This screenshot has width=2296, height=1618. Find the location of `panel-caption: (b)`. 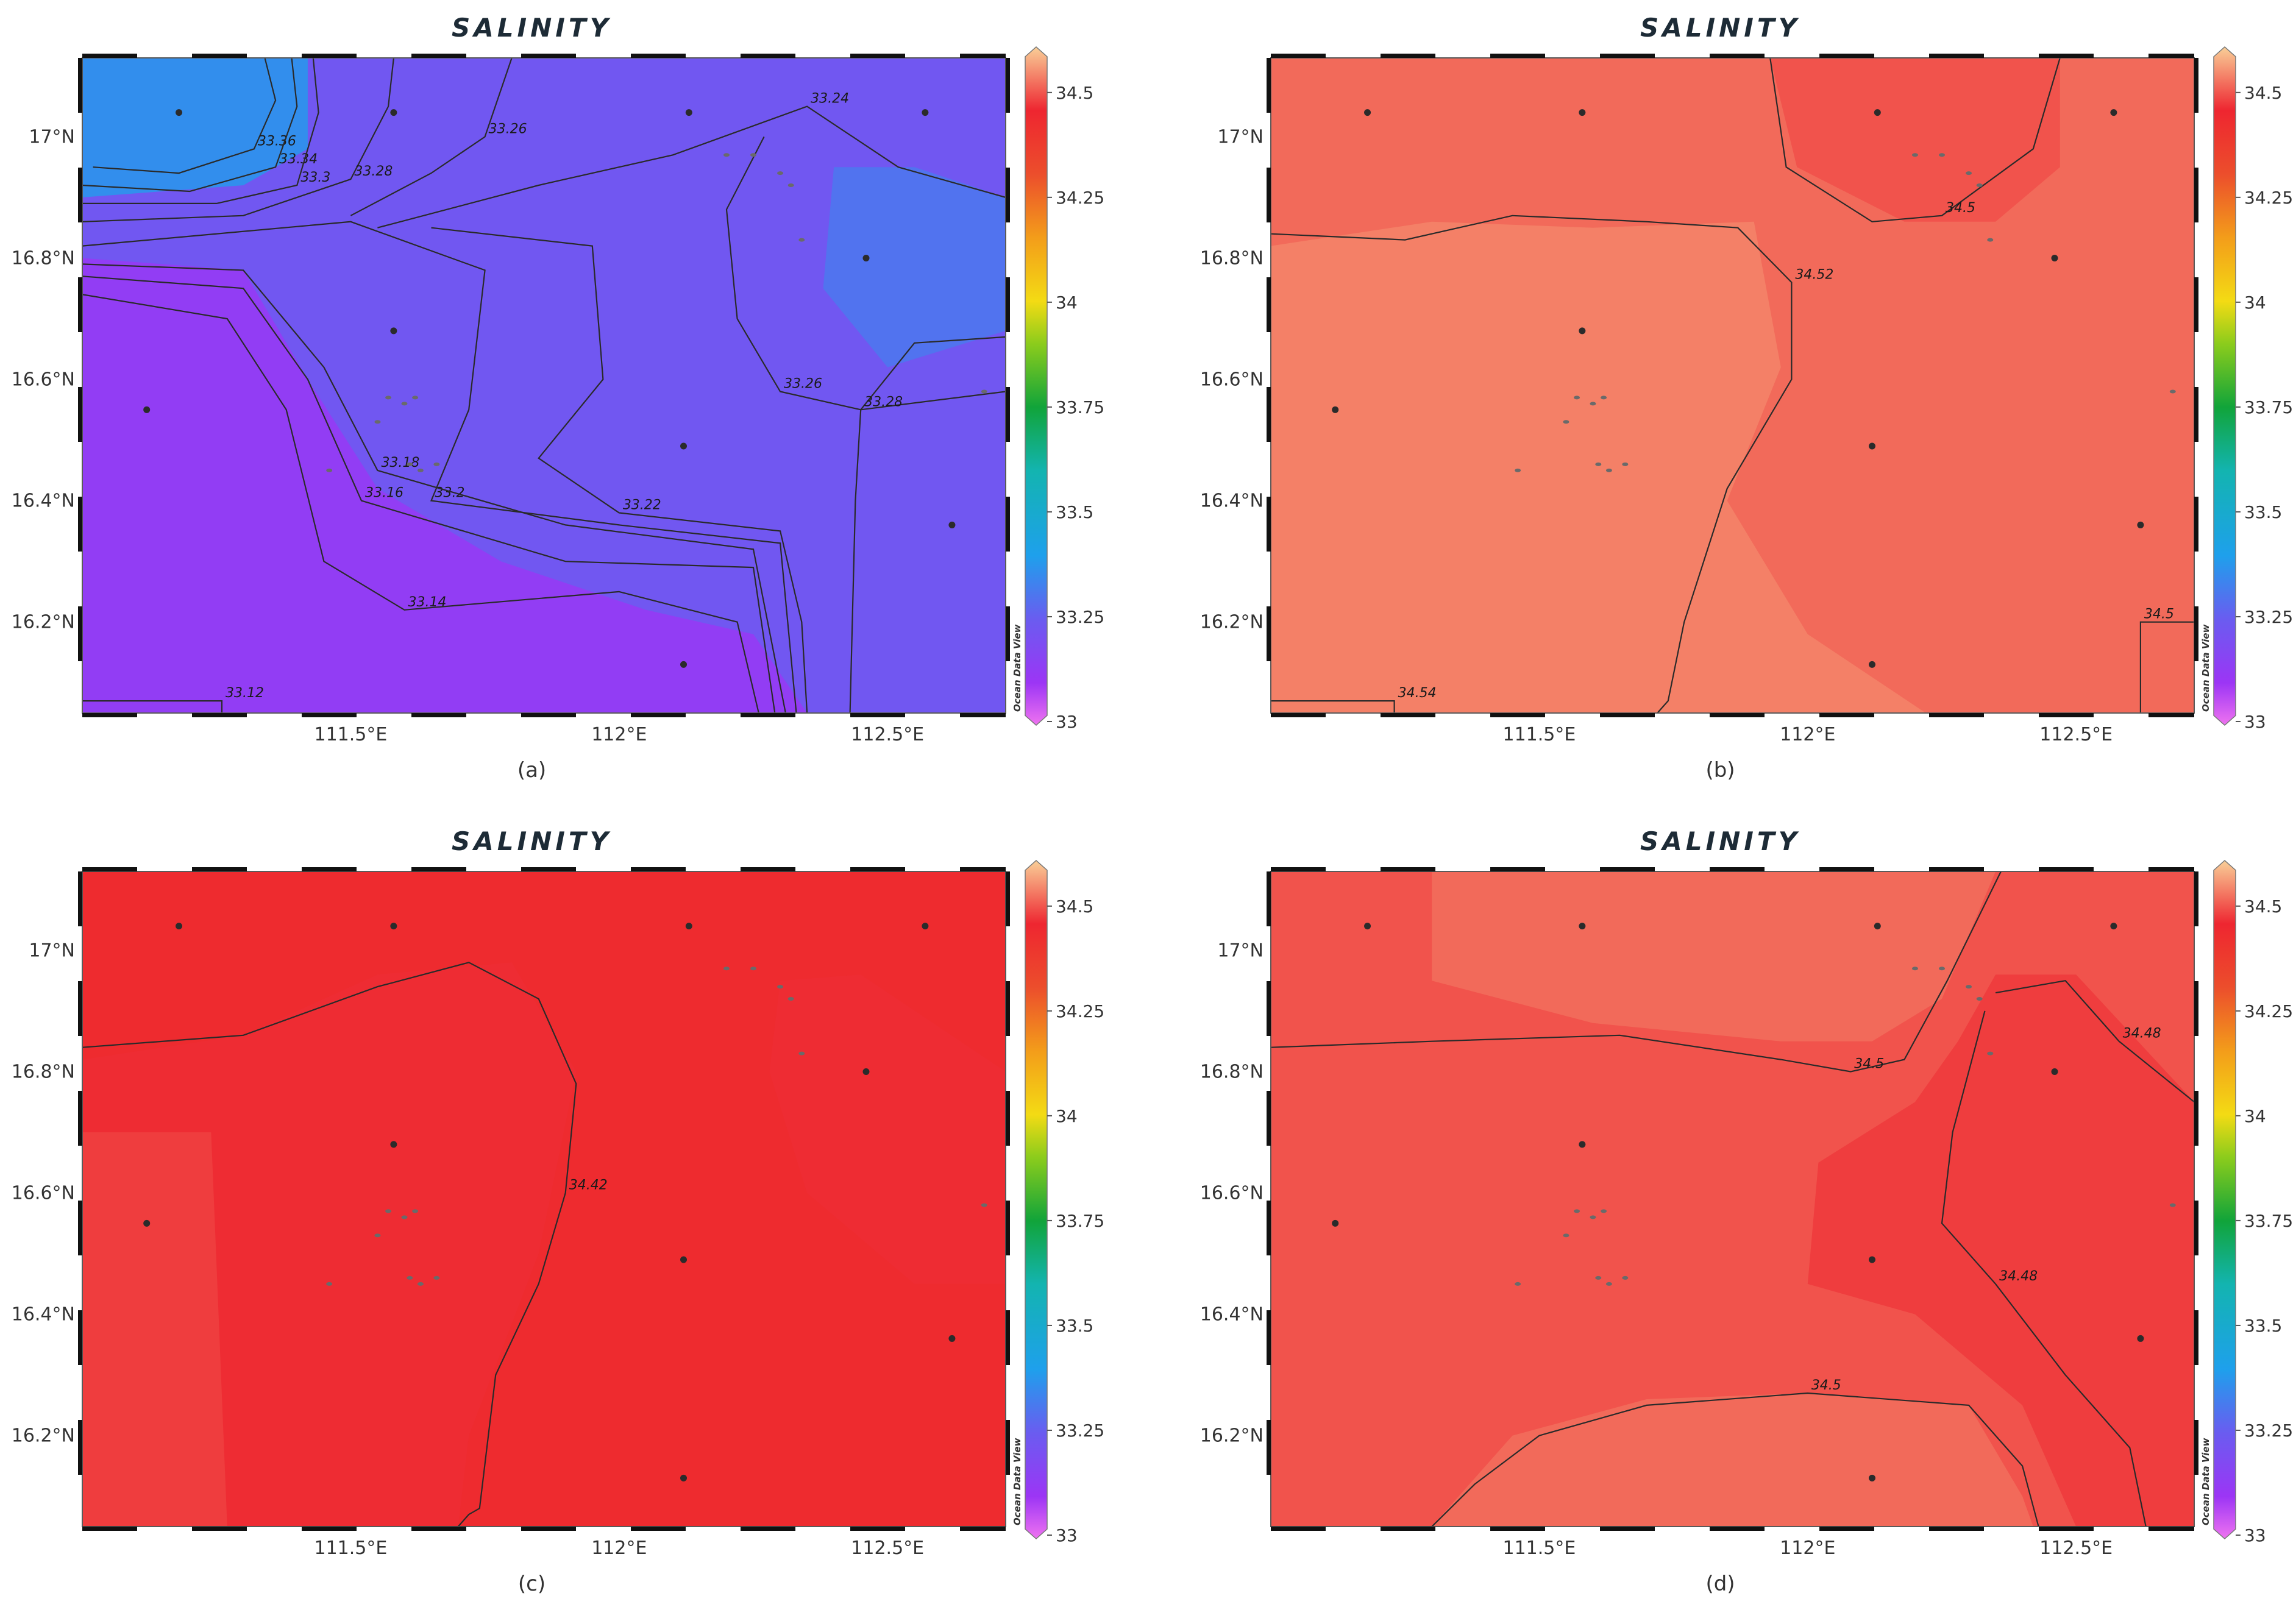

panel-caption: (b) is located at coordinates (1720, 770).